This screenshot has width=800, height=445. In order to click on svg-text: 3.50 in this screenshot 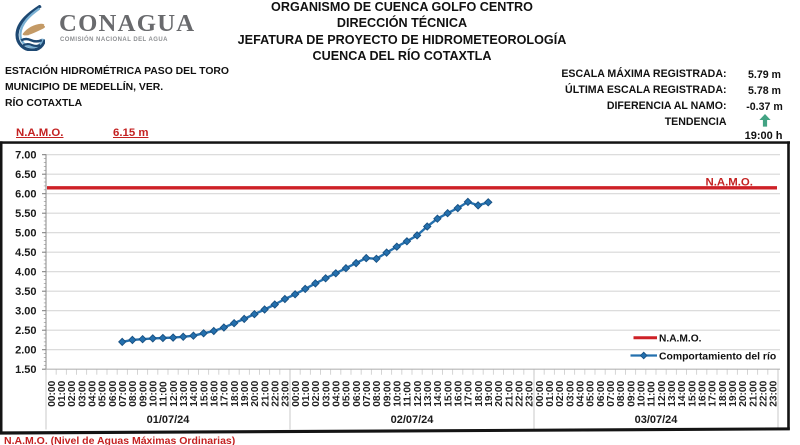, I will do `click(25, 292)`.